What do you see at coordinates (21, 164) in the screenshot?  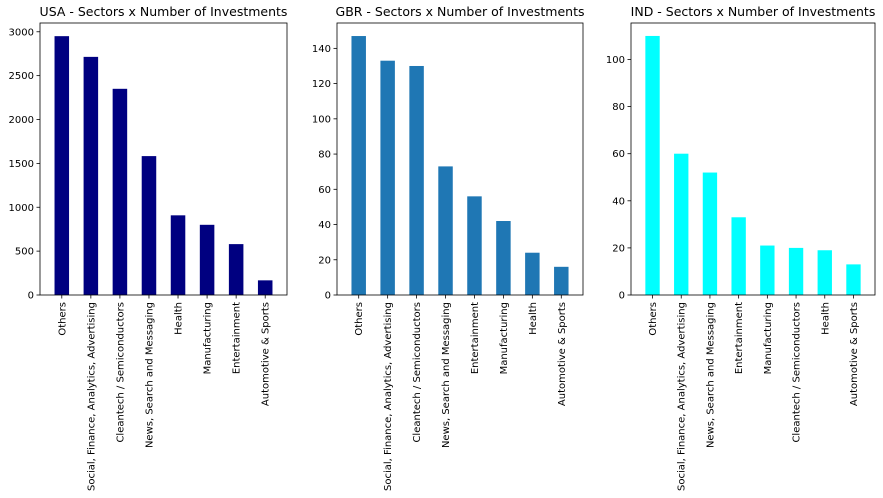 I see `y-tick-label: 1500` at bounding box center [21, 164].